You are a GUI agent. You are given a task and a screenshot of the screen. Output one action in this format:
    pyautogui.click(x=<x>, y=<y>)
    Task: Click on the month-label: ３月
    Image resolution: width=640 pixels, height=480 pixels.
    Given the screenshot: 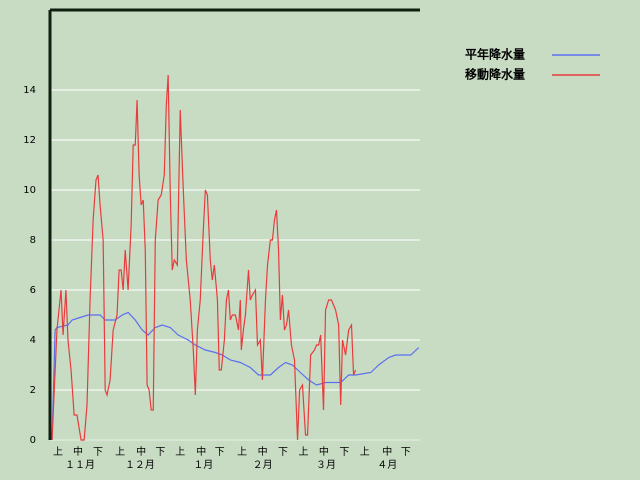 What is the action you would take?
    pyautogui.click(x=326, y=465)
    